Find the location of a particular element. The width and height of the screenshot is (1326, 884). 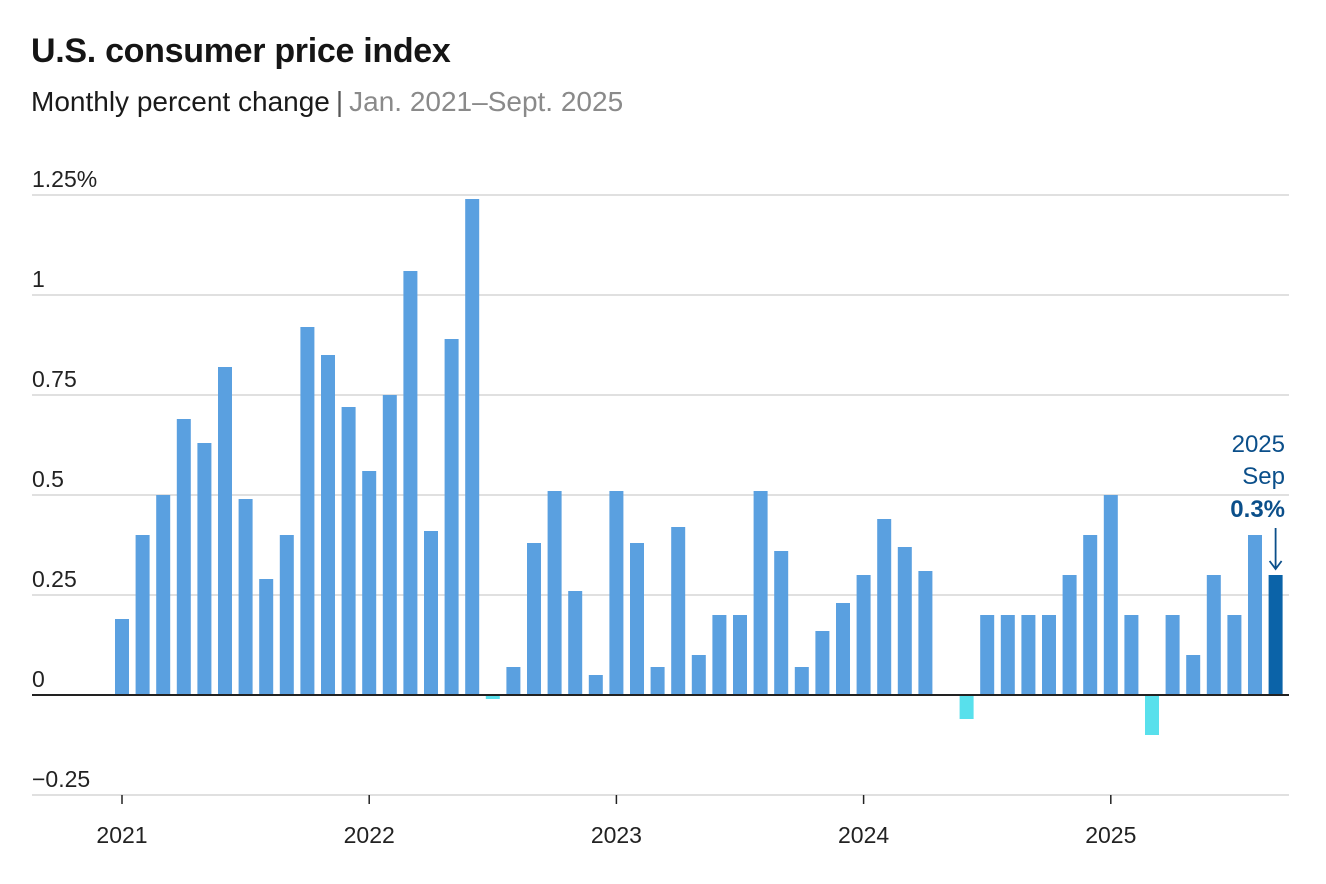

annotation-value: 0.3% is located at coordinates (1257, 509).